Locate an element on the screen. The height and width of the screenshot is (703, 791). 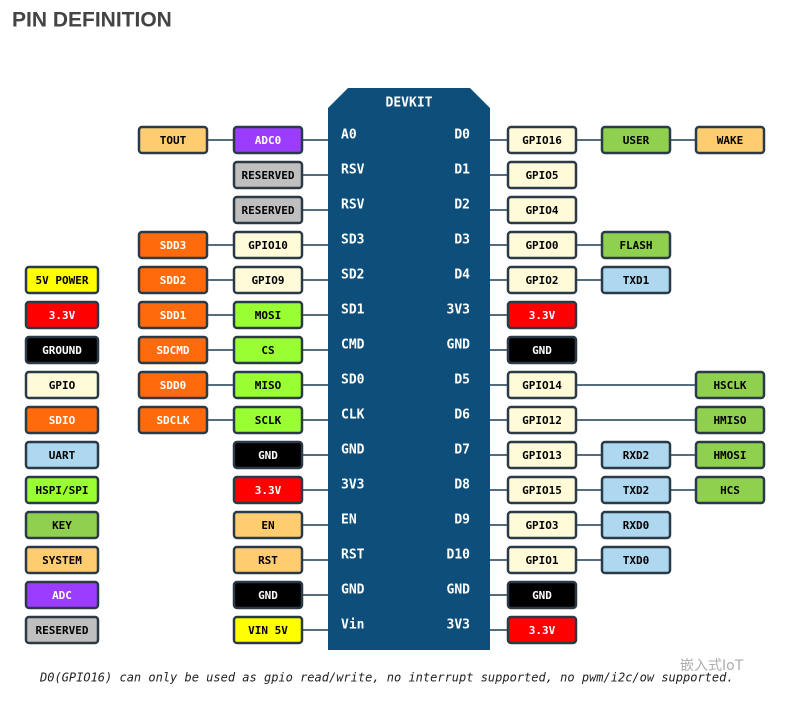
pin-box: GPIO14 is located at coordinates (542, 385).